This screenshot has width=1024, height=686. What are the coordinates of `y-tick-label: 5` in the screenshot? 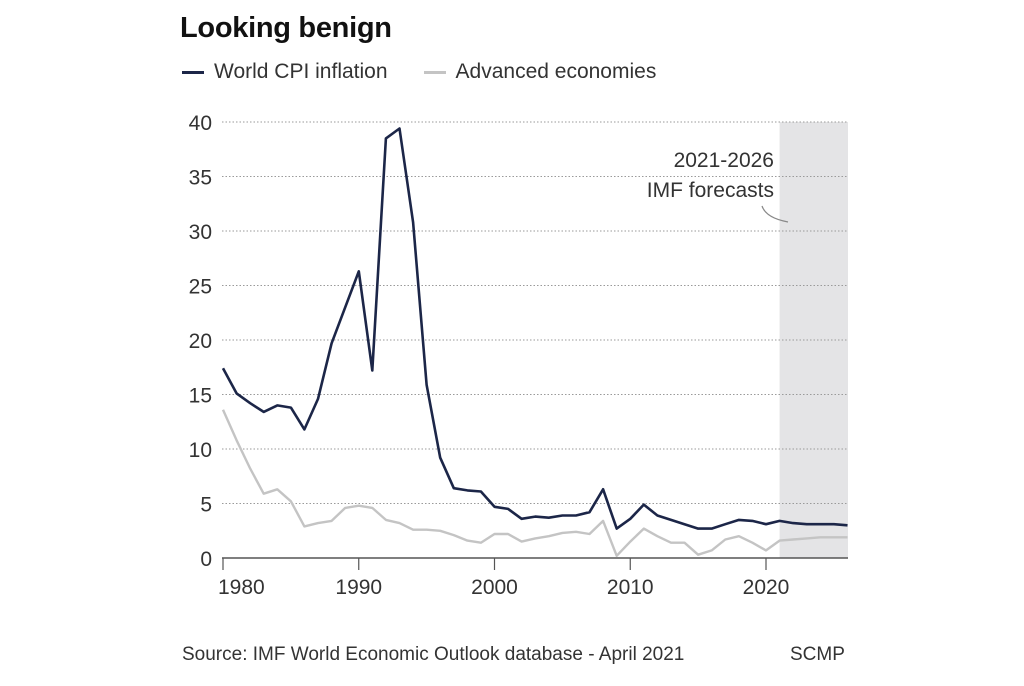 It's located at (206, 505).